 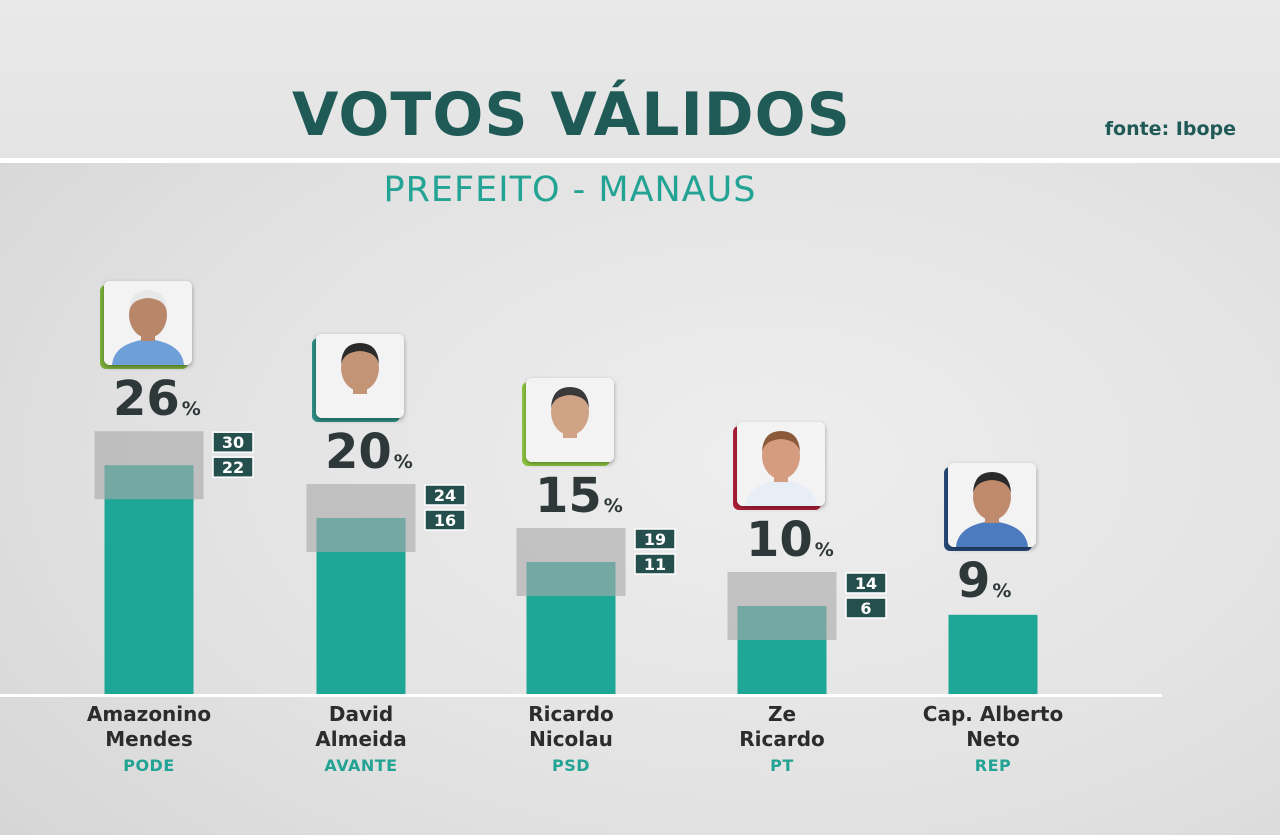 What do you see at coordinates (570, 190) in the screenshot?
I see `chart-subtitle: PREFEITO - MANAUS` at bounding box center [570, 190].